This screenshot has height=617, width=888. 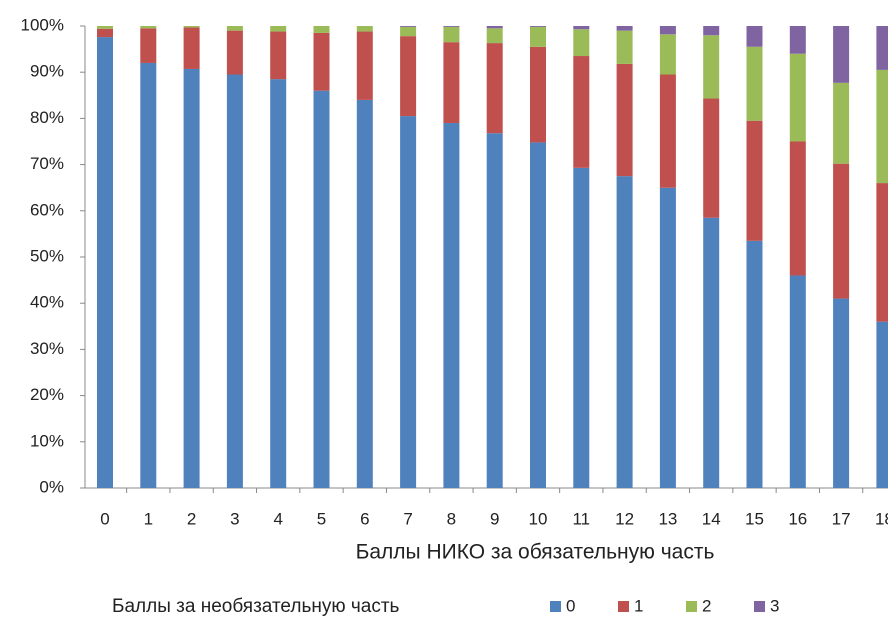 What do you see at coordinates (841, 518) in the screenshot?
I see `x-tick-label: 17` at bounding box center [841, 518].